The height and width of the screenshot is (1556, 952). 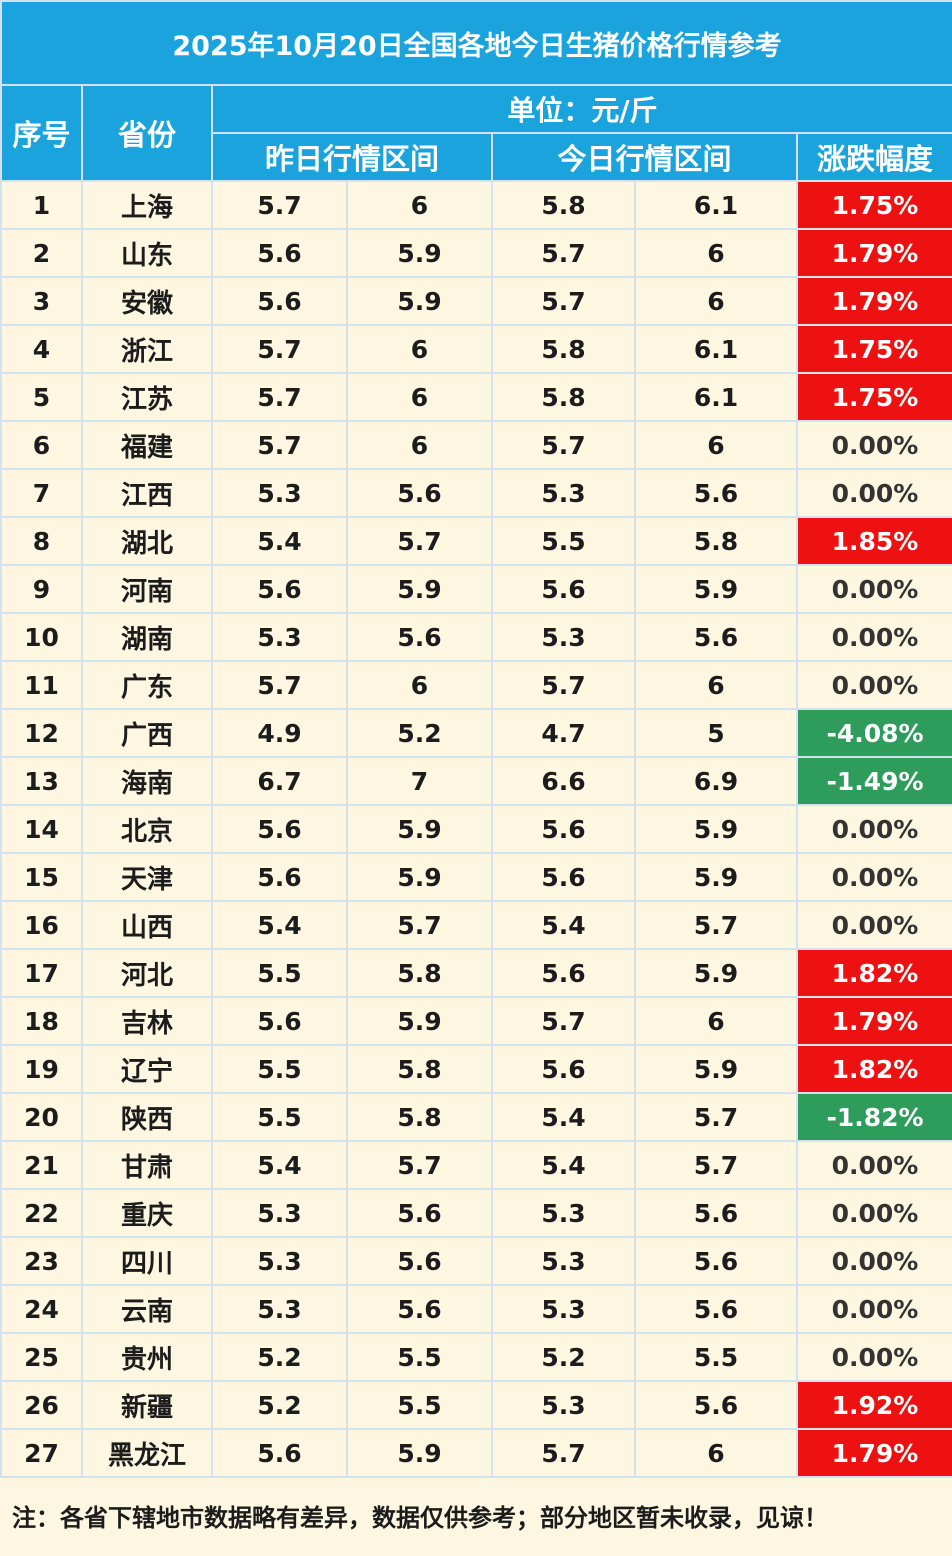 I want to click on table-row: 25 贵州 5.2 5.5 5.2 5.5 0.00%, so click(x=476, y=1357).